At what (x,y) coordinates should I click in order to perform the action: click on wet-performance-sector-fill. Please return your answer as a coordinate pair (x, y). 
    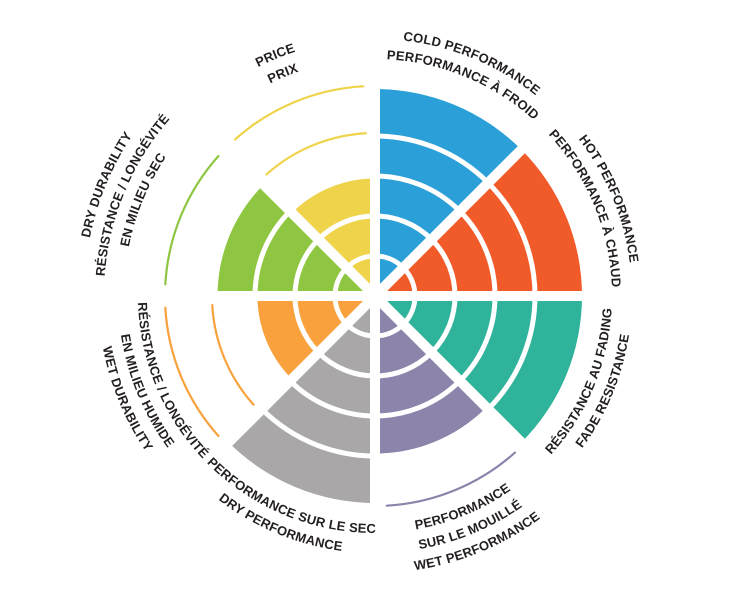
    Looking at the image, I should click on (432, 376).